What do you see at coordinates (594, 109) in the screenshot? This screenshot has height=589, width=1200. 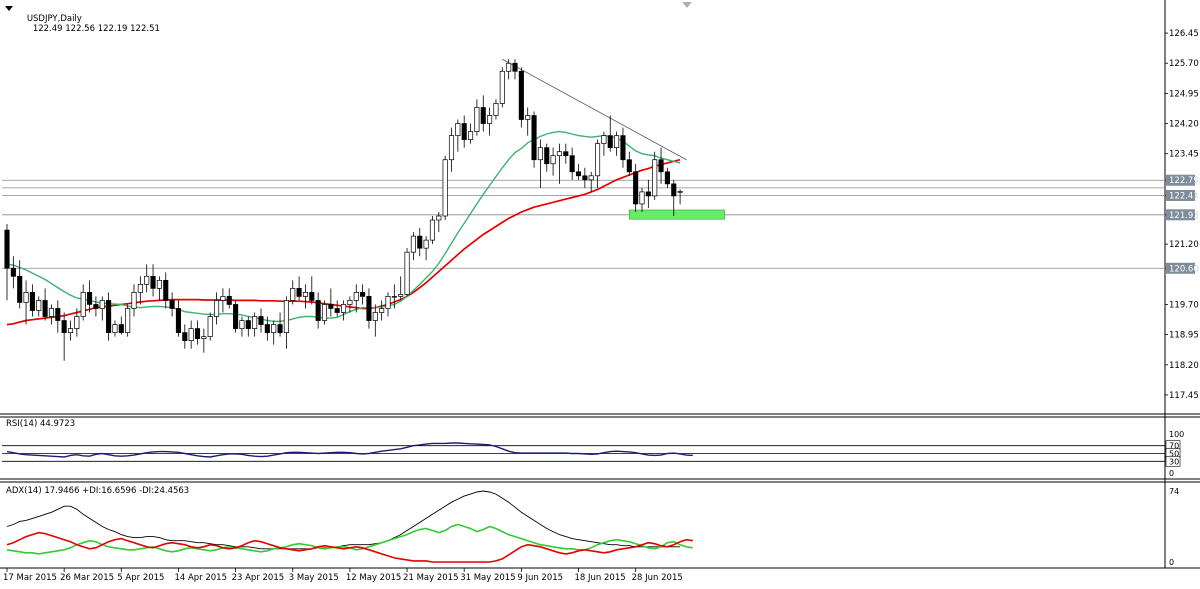 I see `trendline` at bounding box center [594, 109].